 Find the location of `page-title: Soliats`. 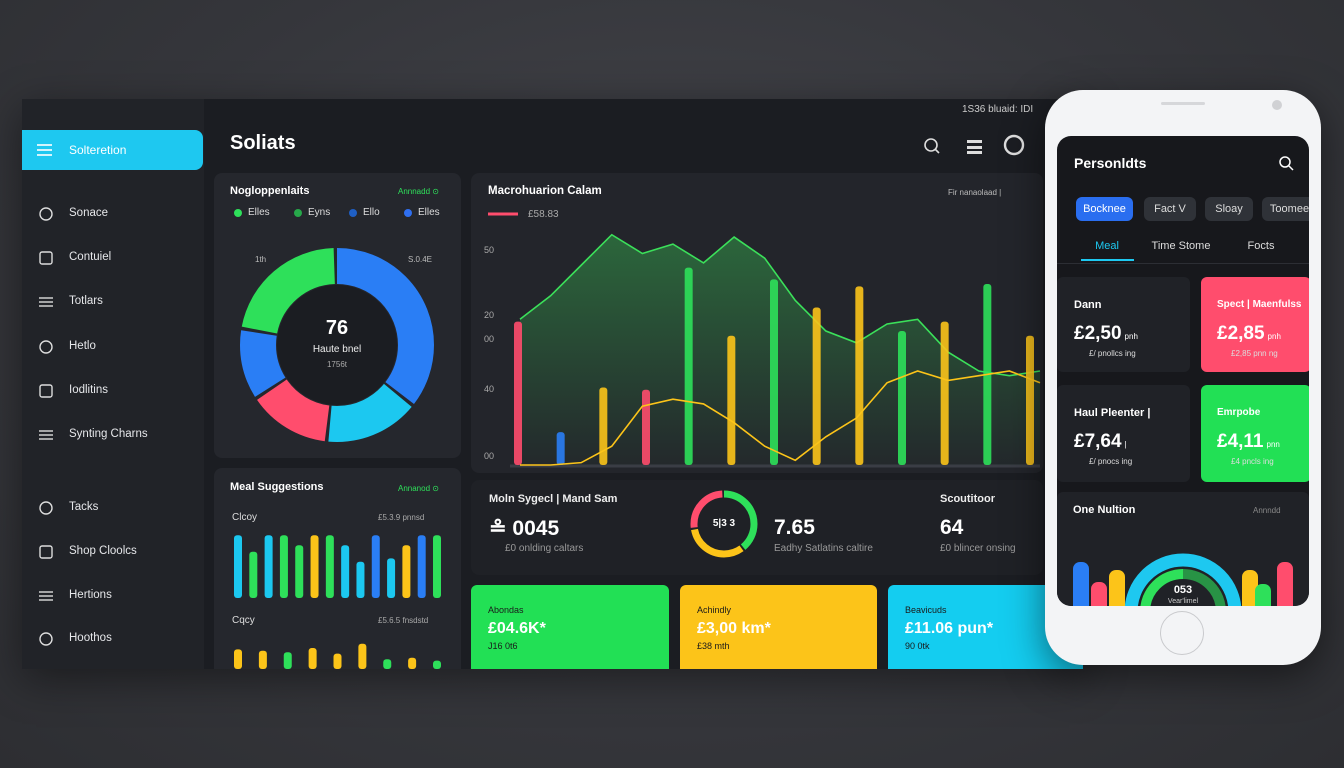

page-title: Soliats is located at coordinates (263, 143).